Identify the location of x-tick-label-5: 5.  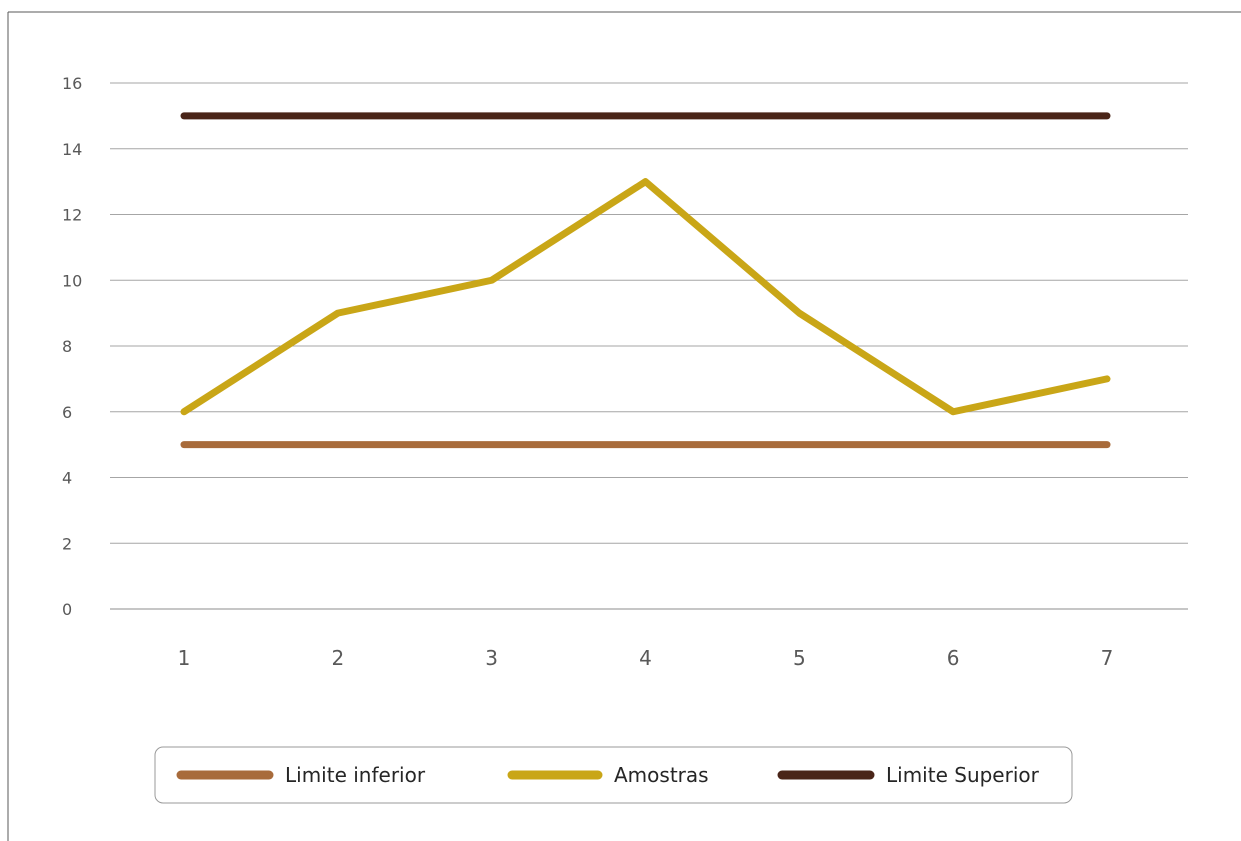
(799, 658).